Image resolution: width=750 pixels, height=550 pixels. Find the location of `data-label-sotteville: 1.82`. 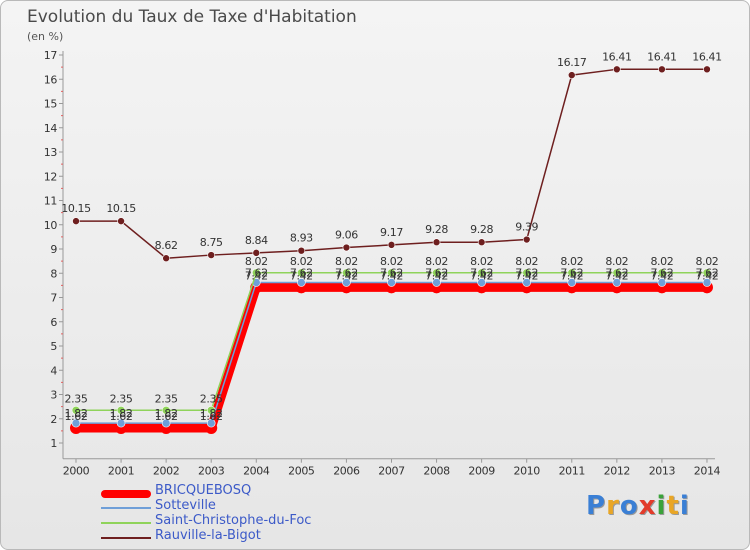

data-label-sotteville: 1.82 is located at coordinates (211, 413).